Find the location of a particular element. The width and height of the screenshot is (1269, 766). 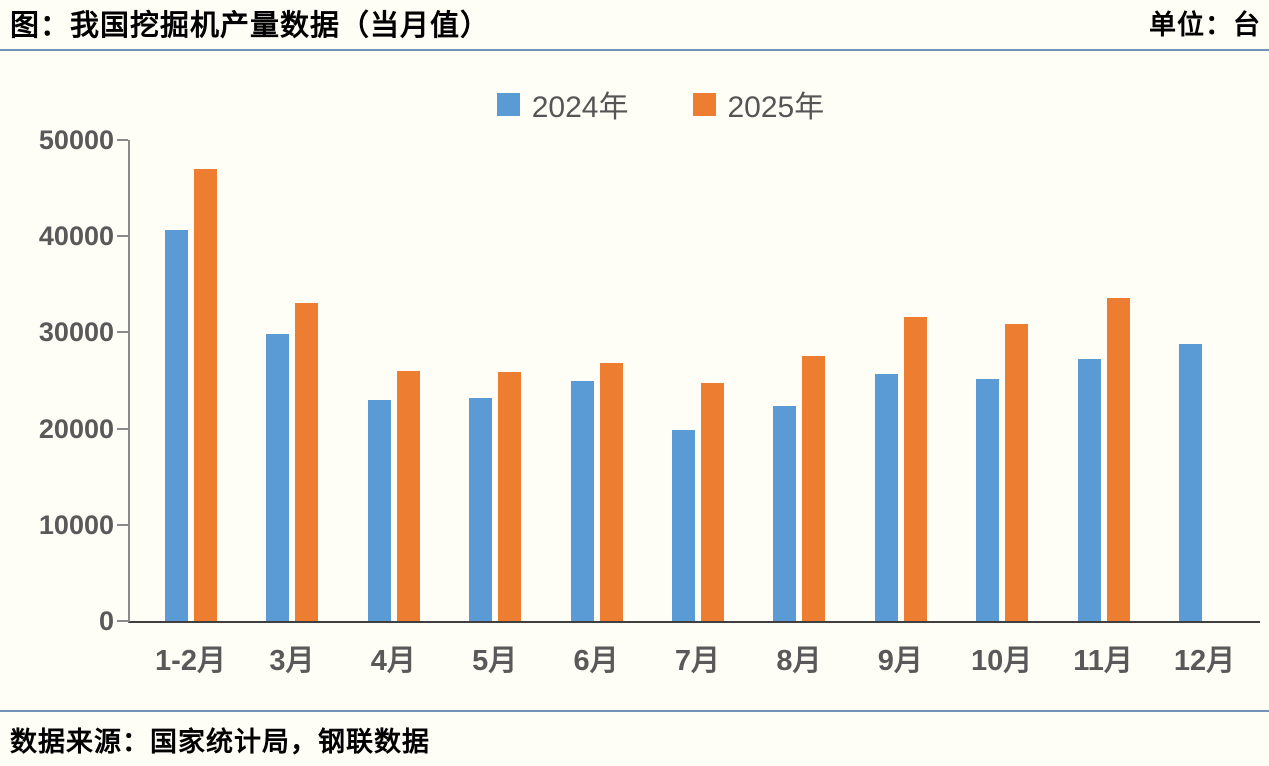

x-axis-label-4: 5月 is located at coordinates (495, 661).